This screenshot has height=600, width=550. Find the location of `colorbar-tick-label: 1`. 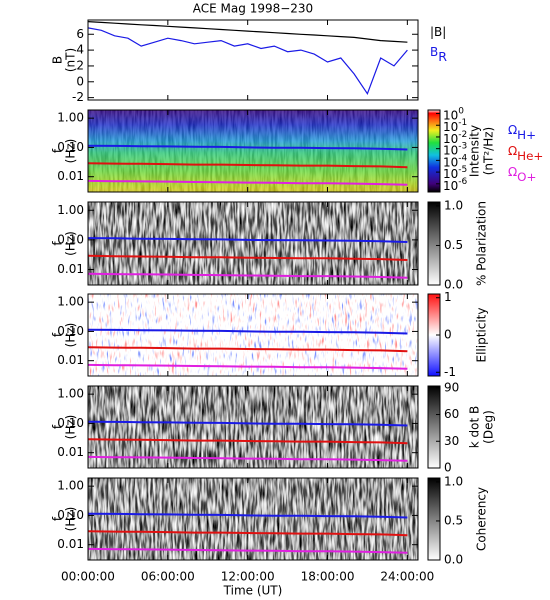

colorbar-tick-label: 1 is located at coordinates (448, 297).